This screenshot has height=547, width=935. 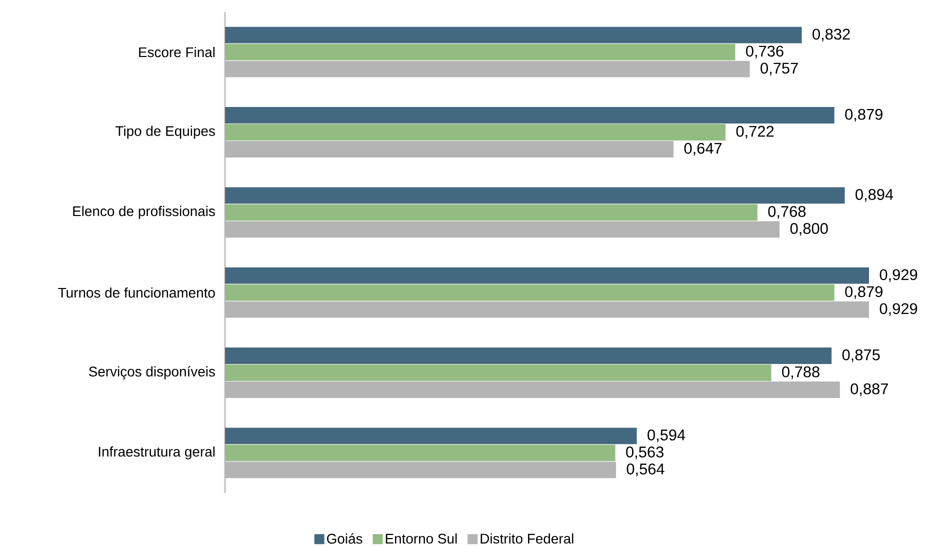 I want to click on y-tick-label: Turnos de funcionamento, so click(x=136, y=292).